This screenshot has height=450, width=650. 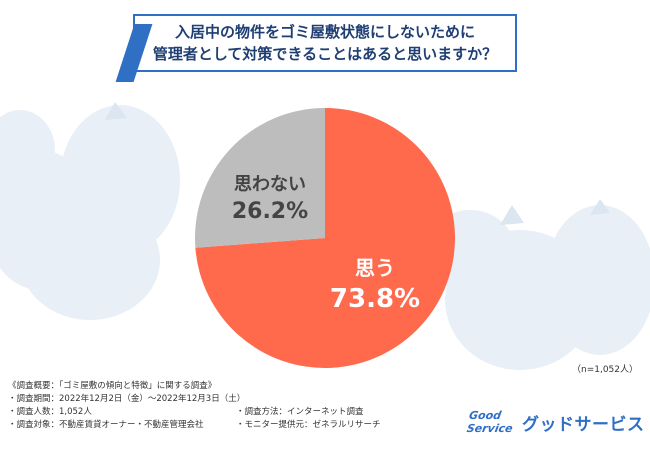 I want to click on chart-title-line-1: 入居中の物件をゴミ屋敷状態にしないために, so click(x=324, y=32).